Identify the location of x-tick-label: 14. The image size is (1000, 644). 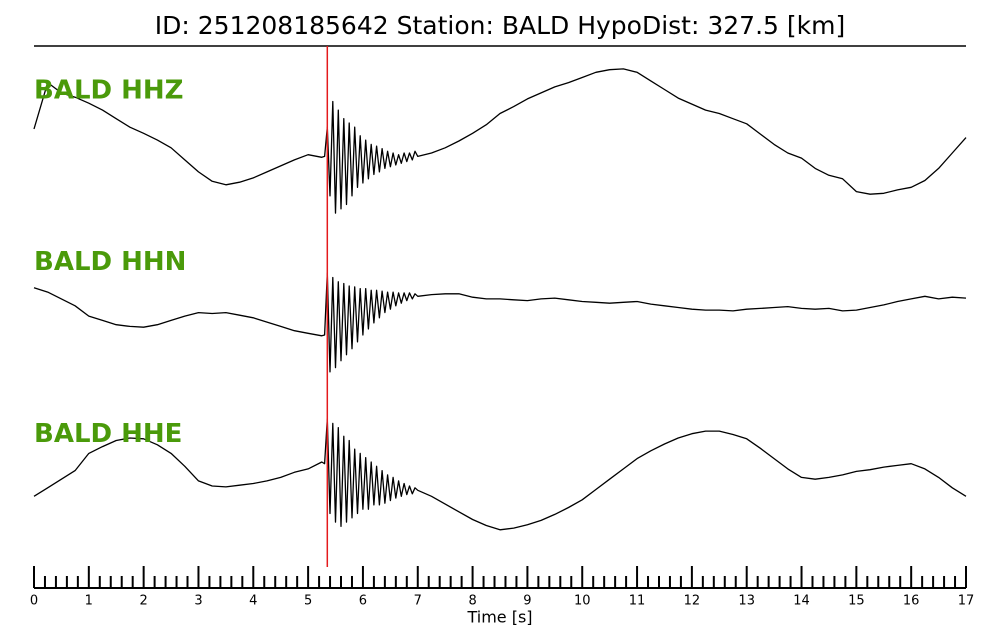
(801, 601).